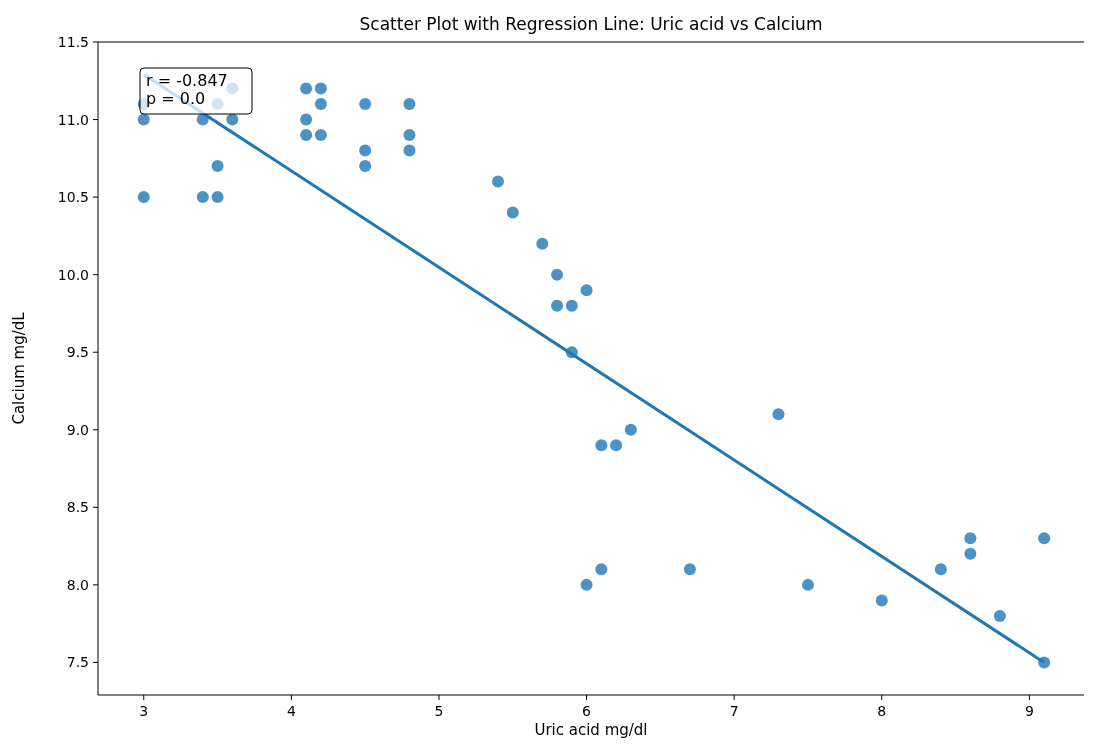  What do you see at coordinates (77, 352) in the screenshot?
I see `y-tick-label: 9.5` at bounding box center [77, 352].